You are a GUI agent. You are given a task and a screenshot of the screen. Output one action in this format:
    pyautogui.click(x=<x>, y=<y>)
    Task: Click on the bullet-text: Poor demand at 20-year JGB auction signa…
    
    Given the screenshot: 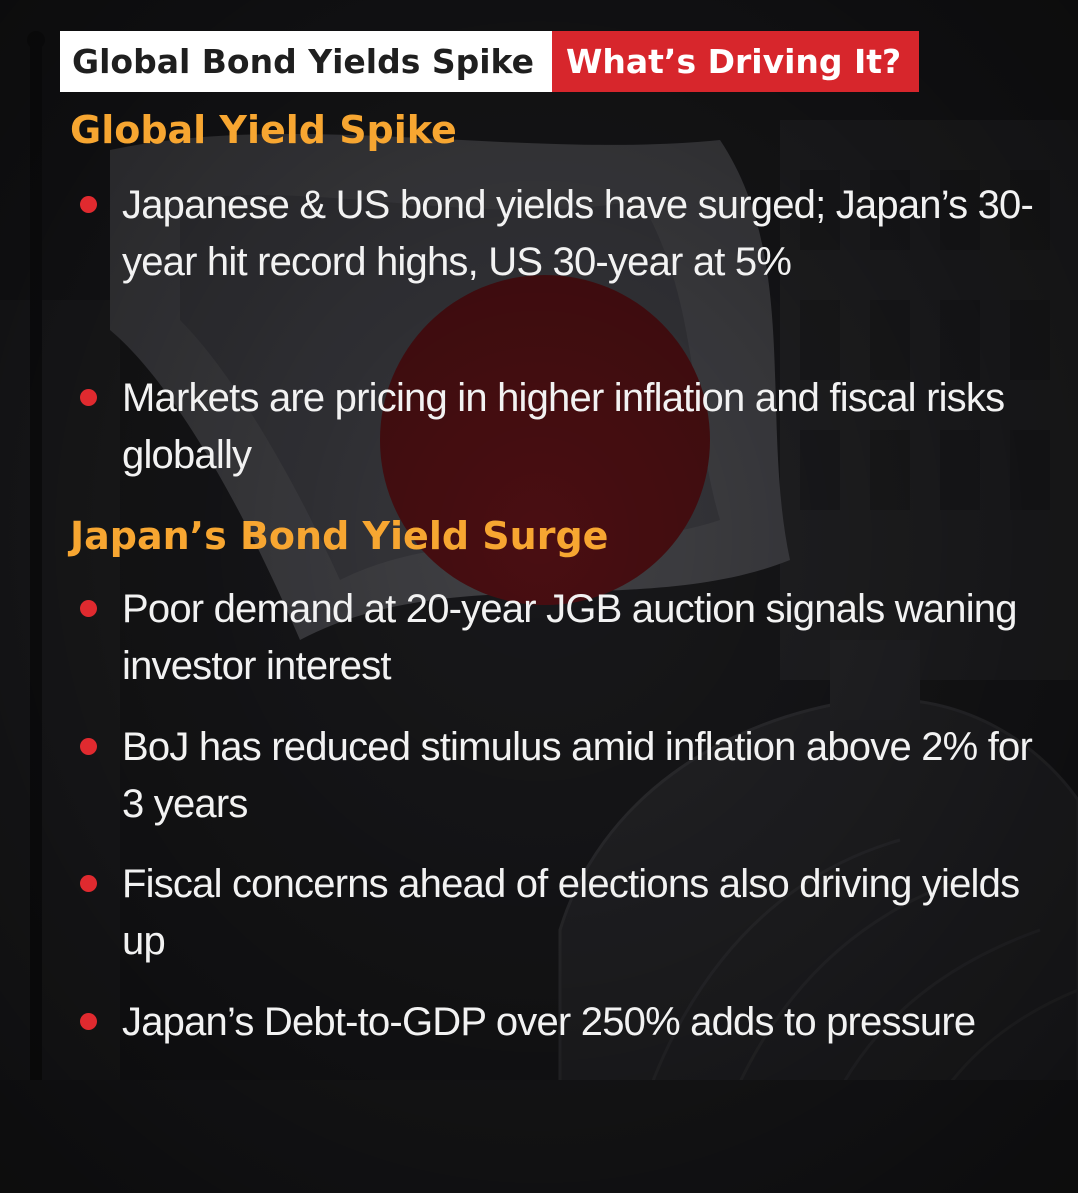 What is the action you would take?
    pyautogui.click(x=569, y=637)
    